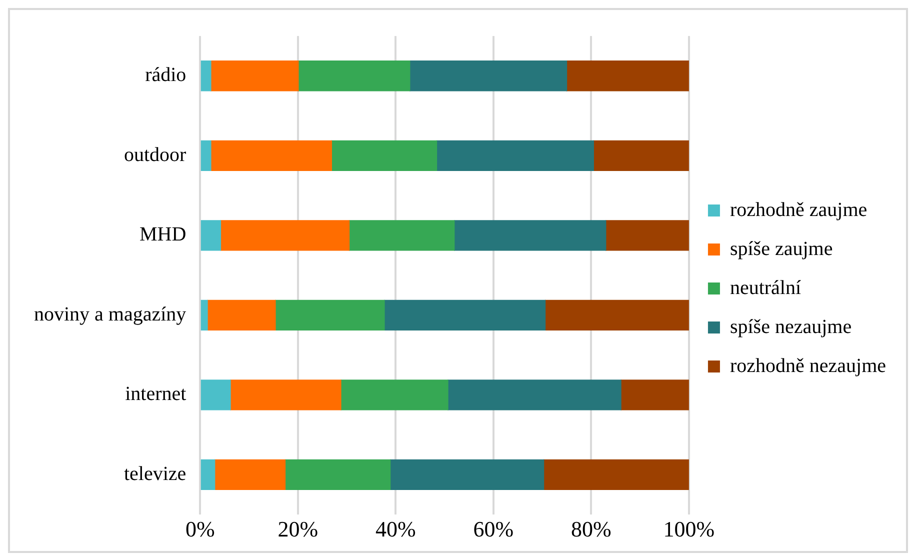 Image resolution: width=912 pixels, height=555 pixels. Describe the element at coordinates (689, 529) in the screenshot. I see `x-tick-label: 100%` at that location.